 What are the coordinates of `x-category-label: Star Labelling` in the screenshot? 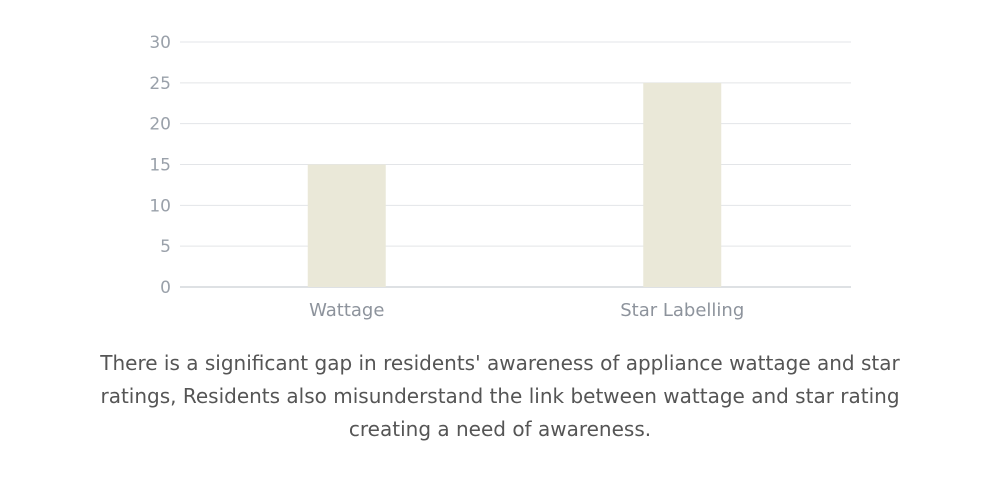 It's located at (682, 310).